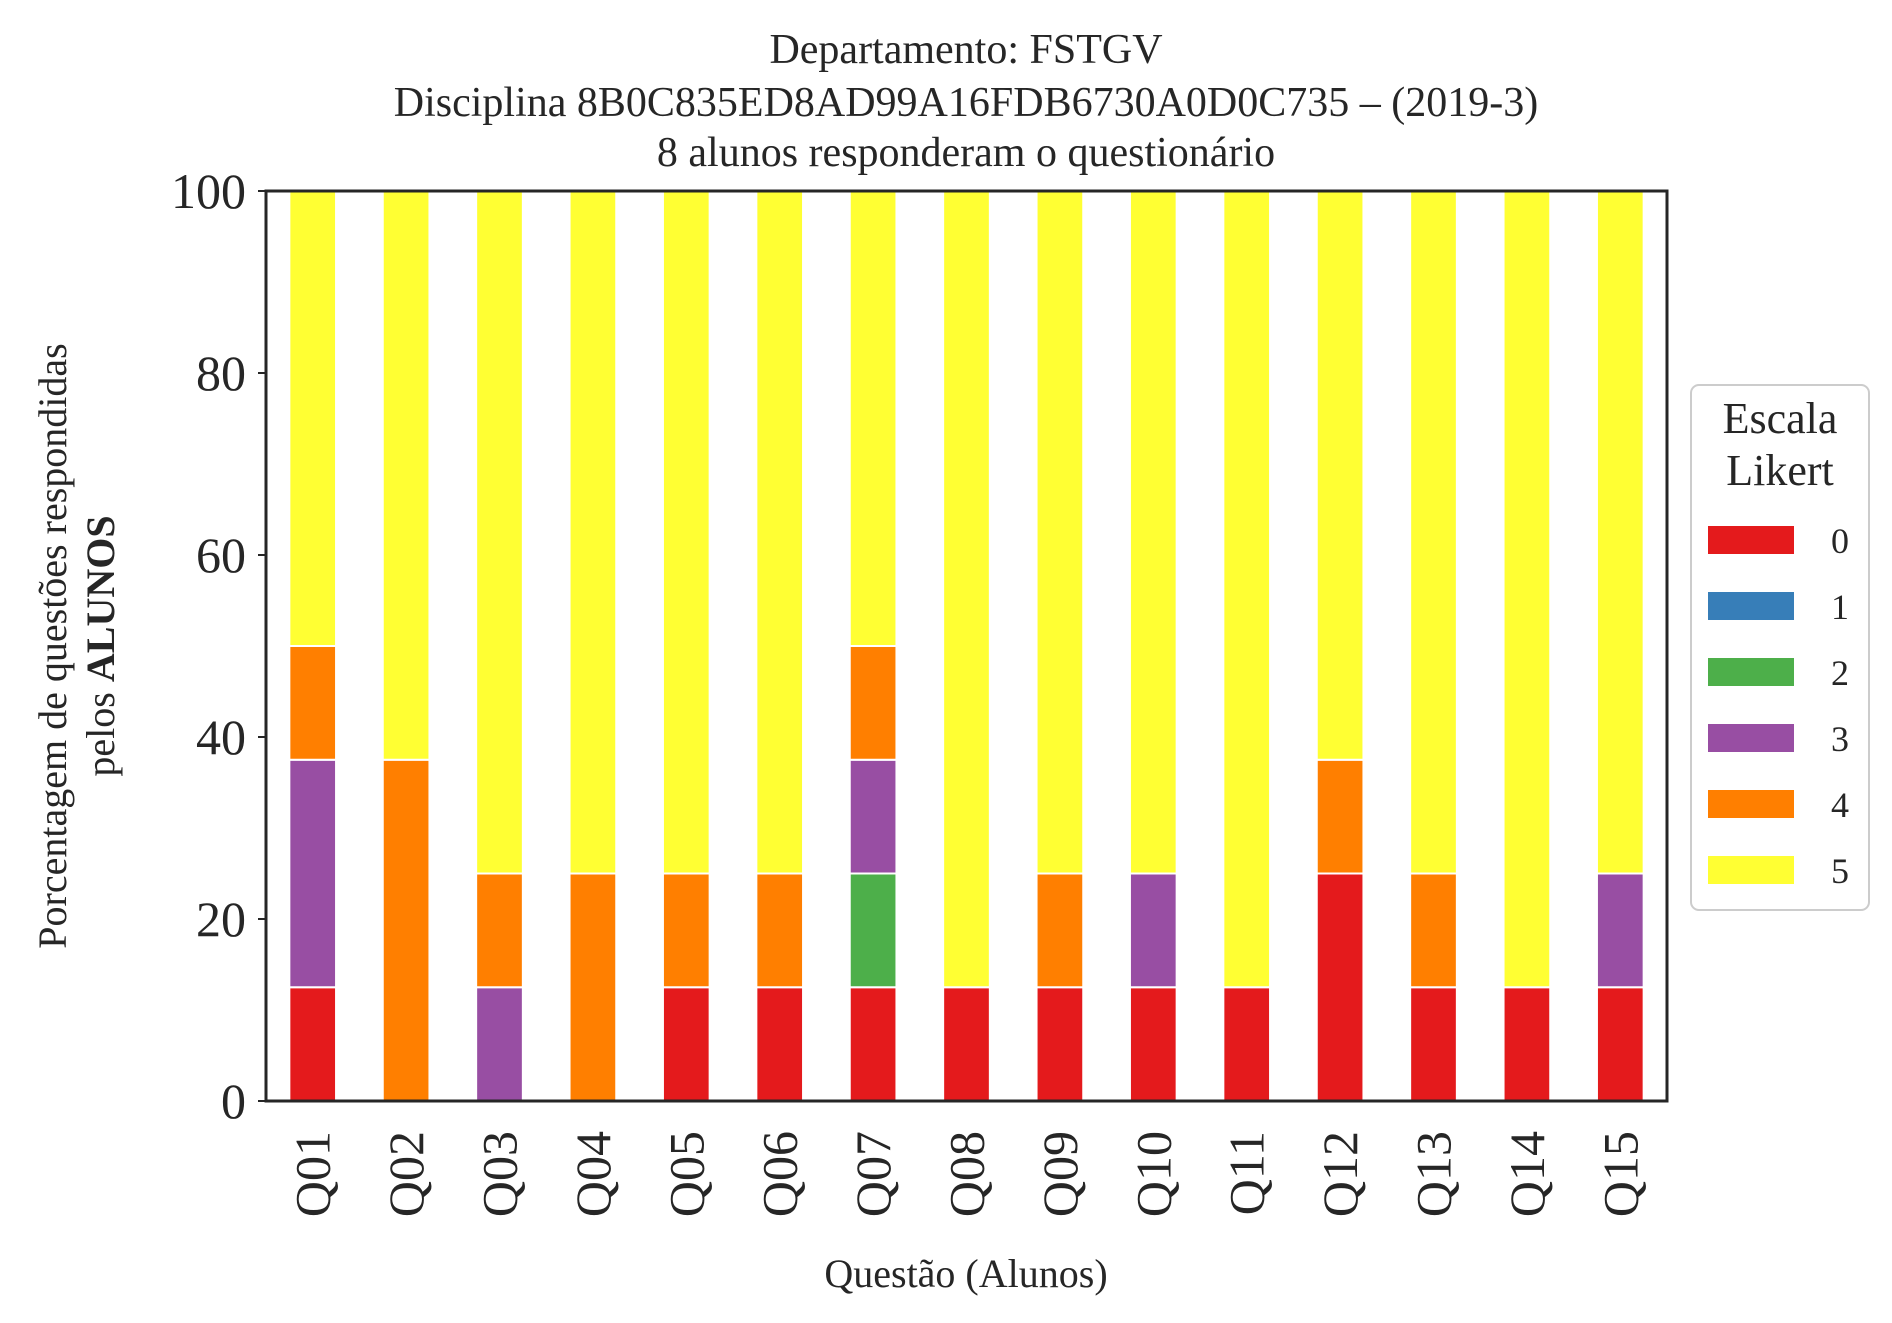 This screenshot has height=1323, width=1892. I want to click on legend-label-3: 3, so click(1840, 739).